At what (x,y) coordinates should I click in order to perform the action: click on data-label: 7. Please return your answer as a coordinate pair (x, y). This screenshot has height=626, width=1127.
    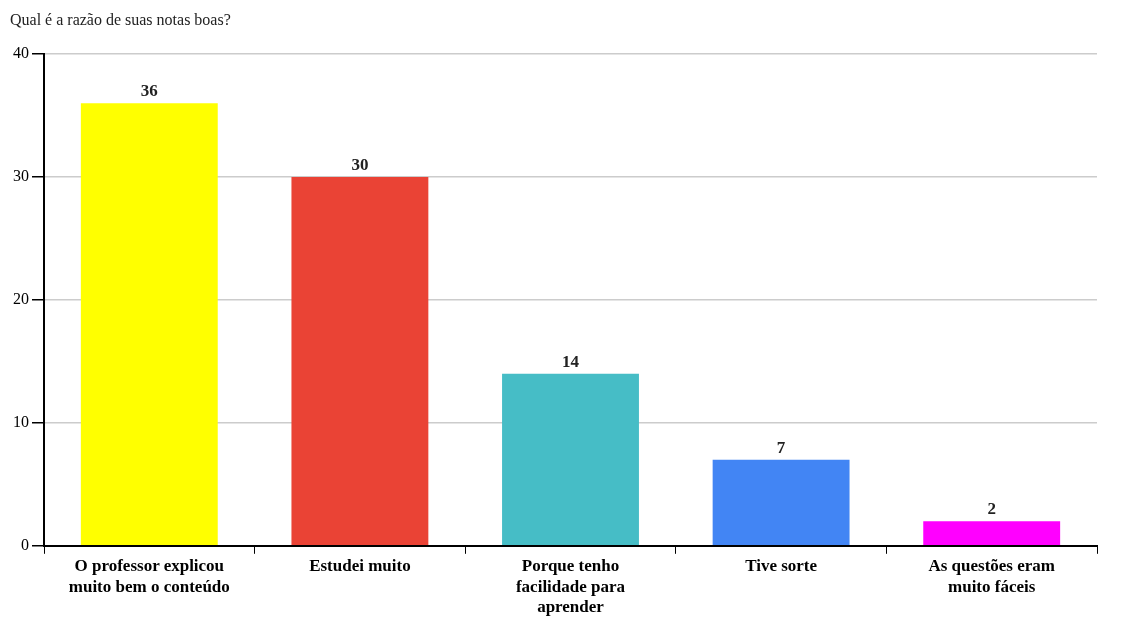
    Looking at the image, I should click on (781, 447).